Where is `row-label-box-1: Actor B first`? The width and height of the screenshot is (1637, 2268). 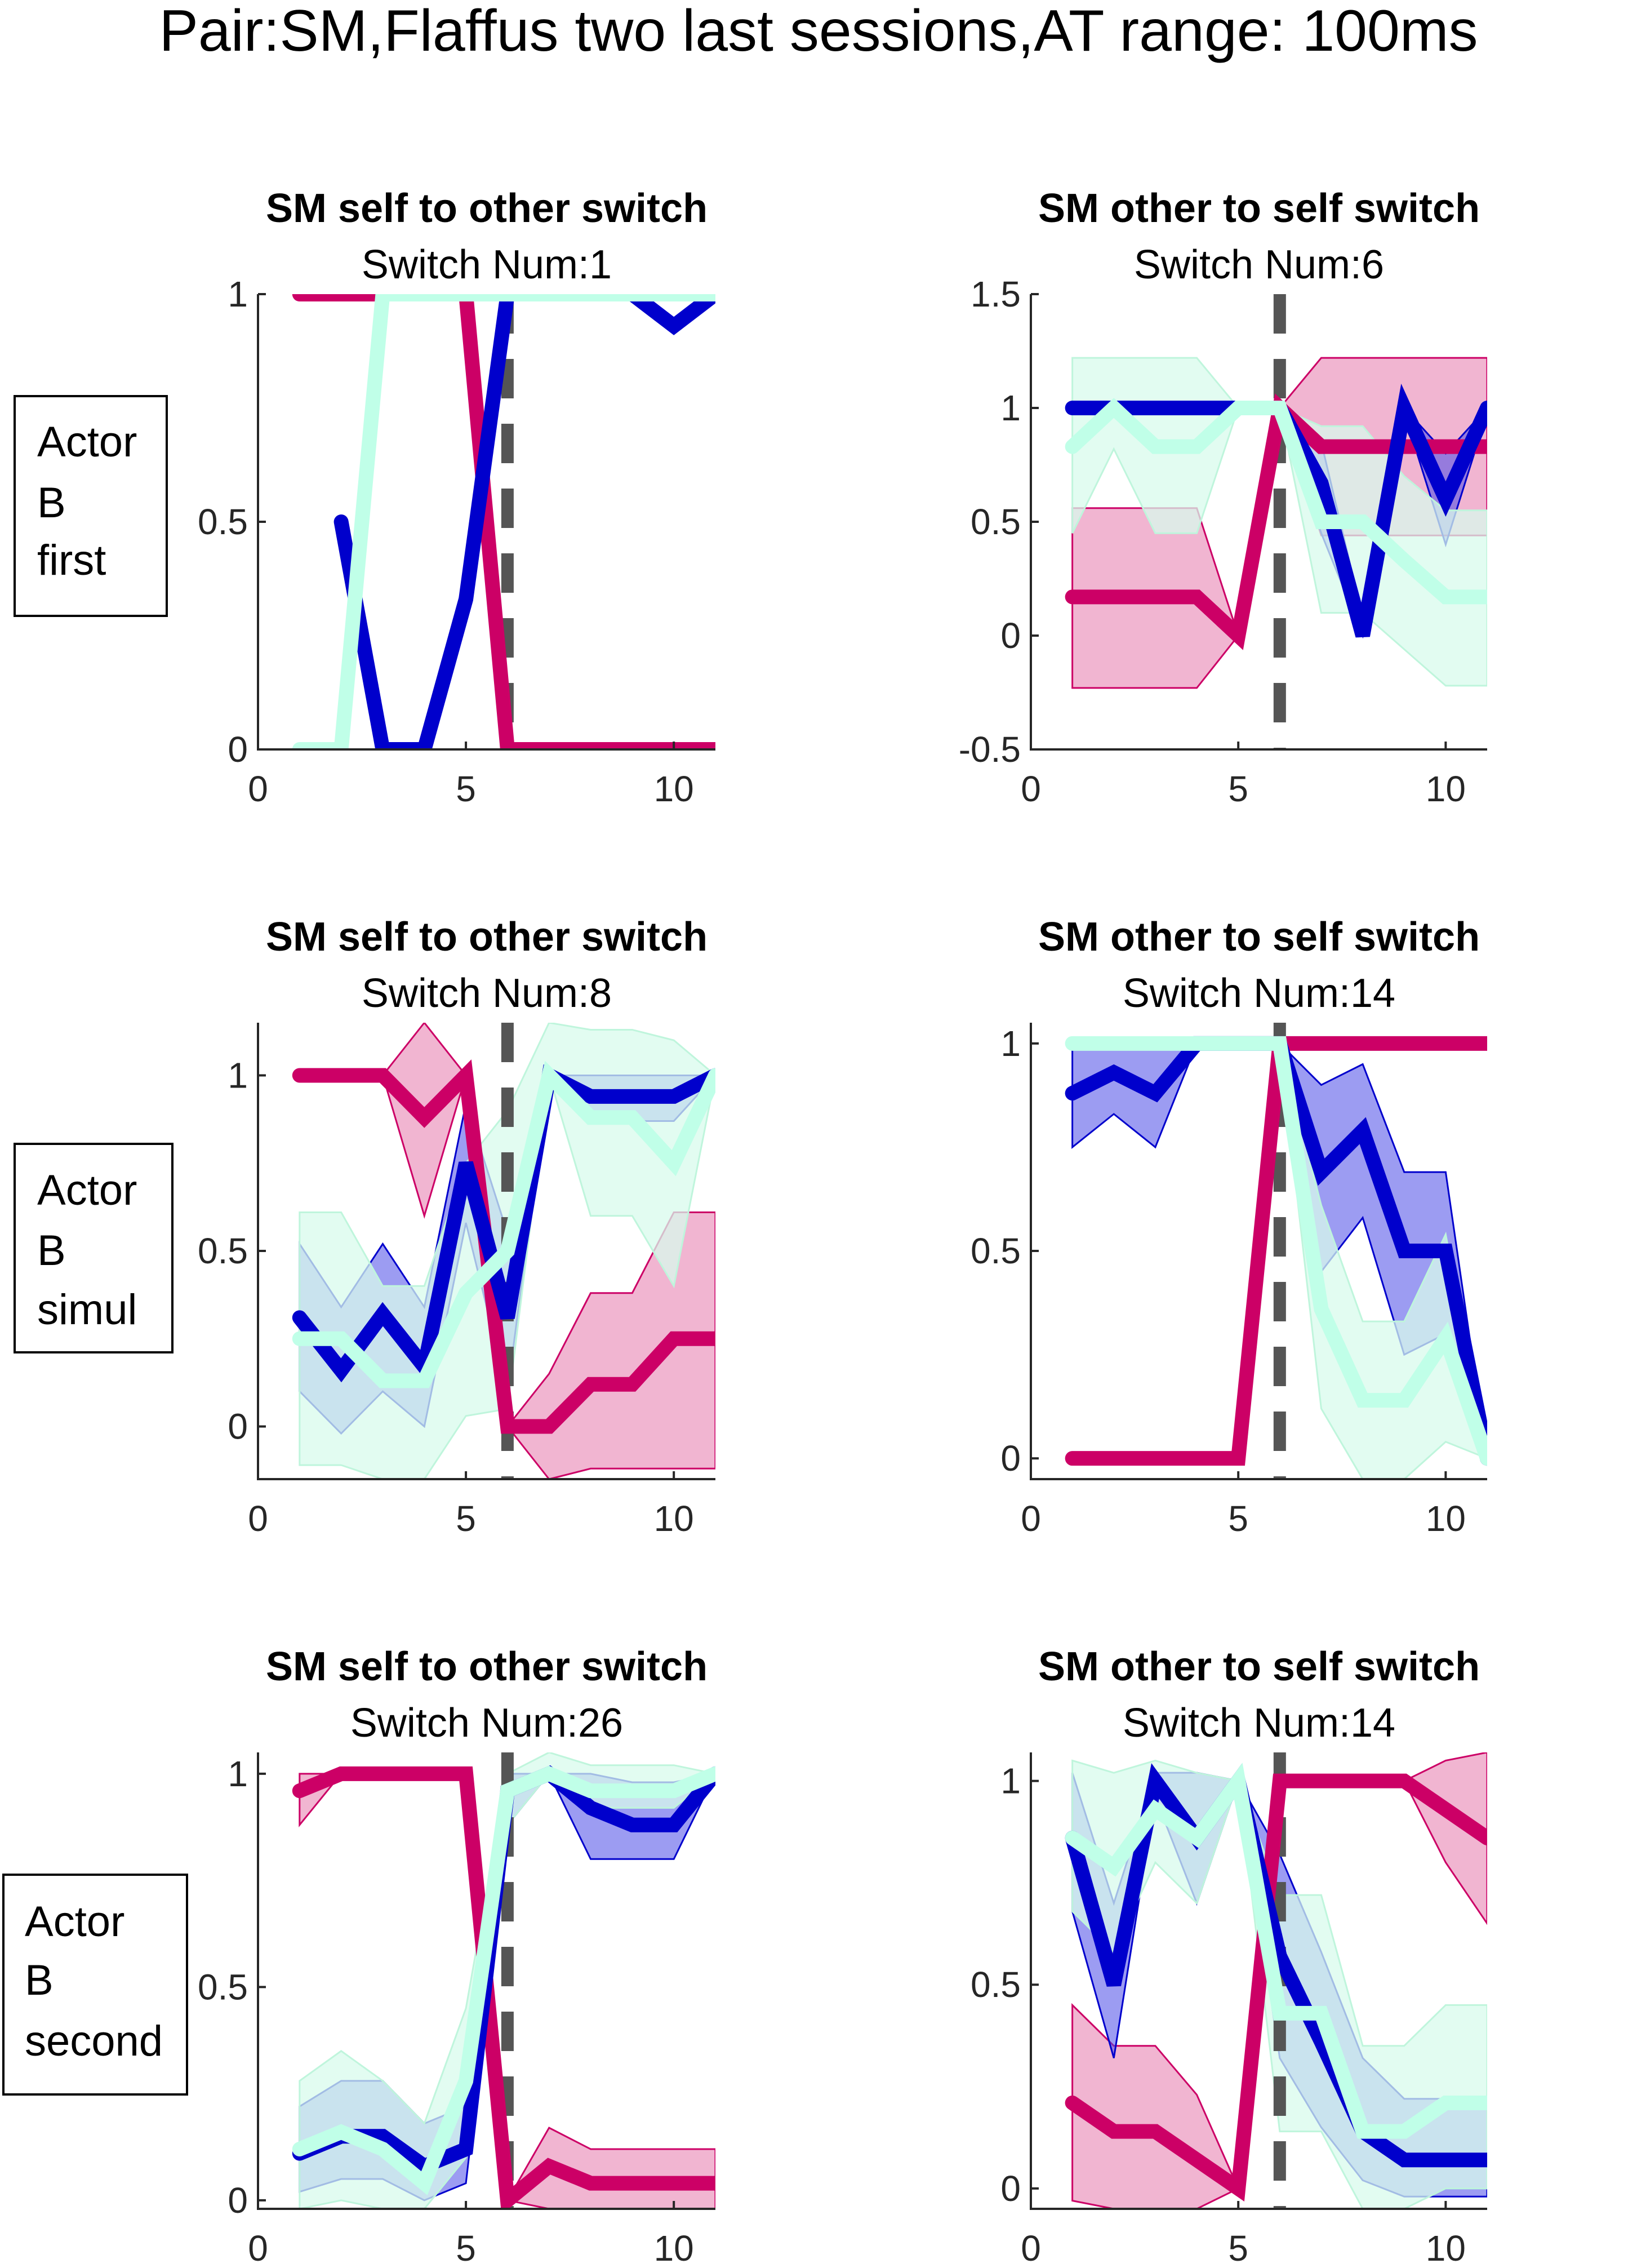
row-label-box-1: Actor B first is located at coordinates (91, 506).